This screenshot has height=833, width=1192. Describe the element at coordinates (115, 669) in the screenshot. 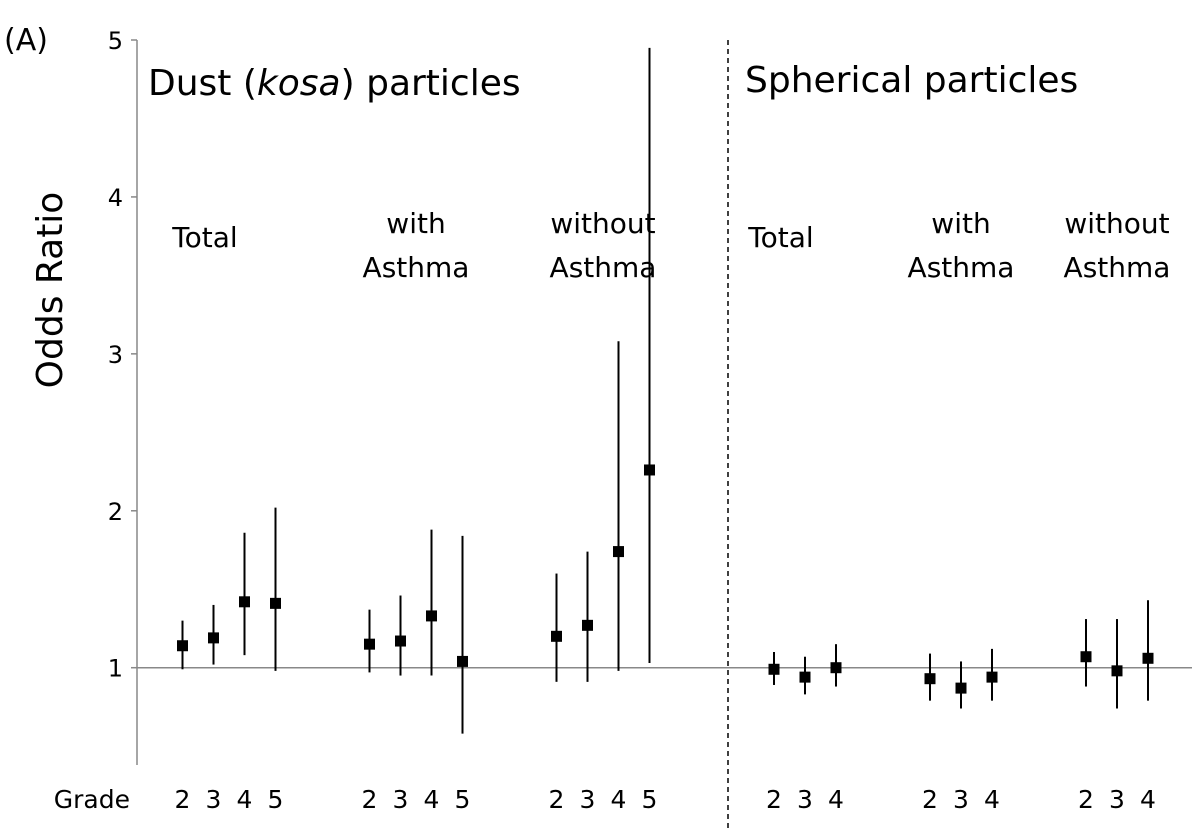

I see `y-tick-label: 1` at that location.